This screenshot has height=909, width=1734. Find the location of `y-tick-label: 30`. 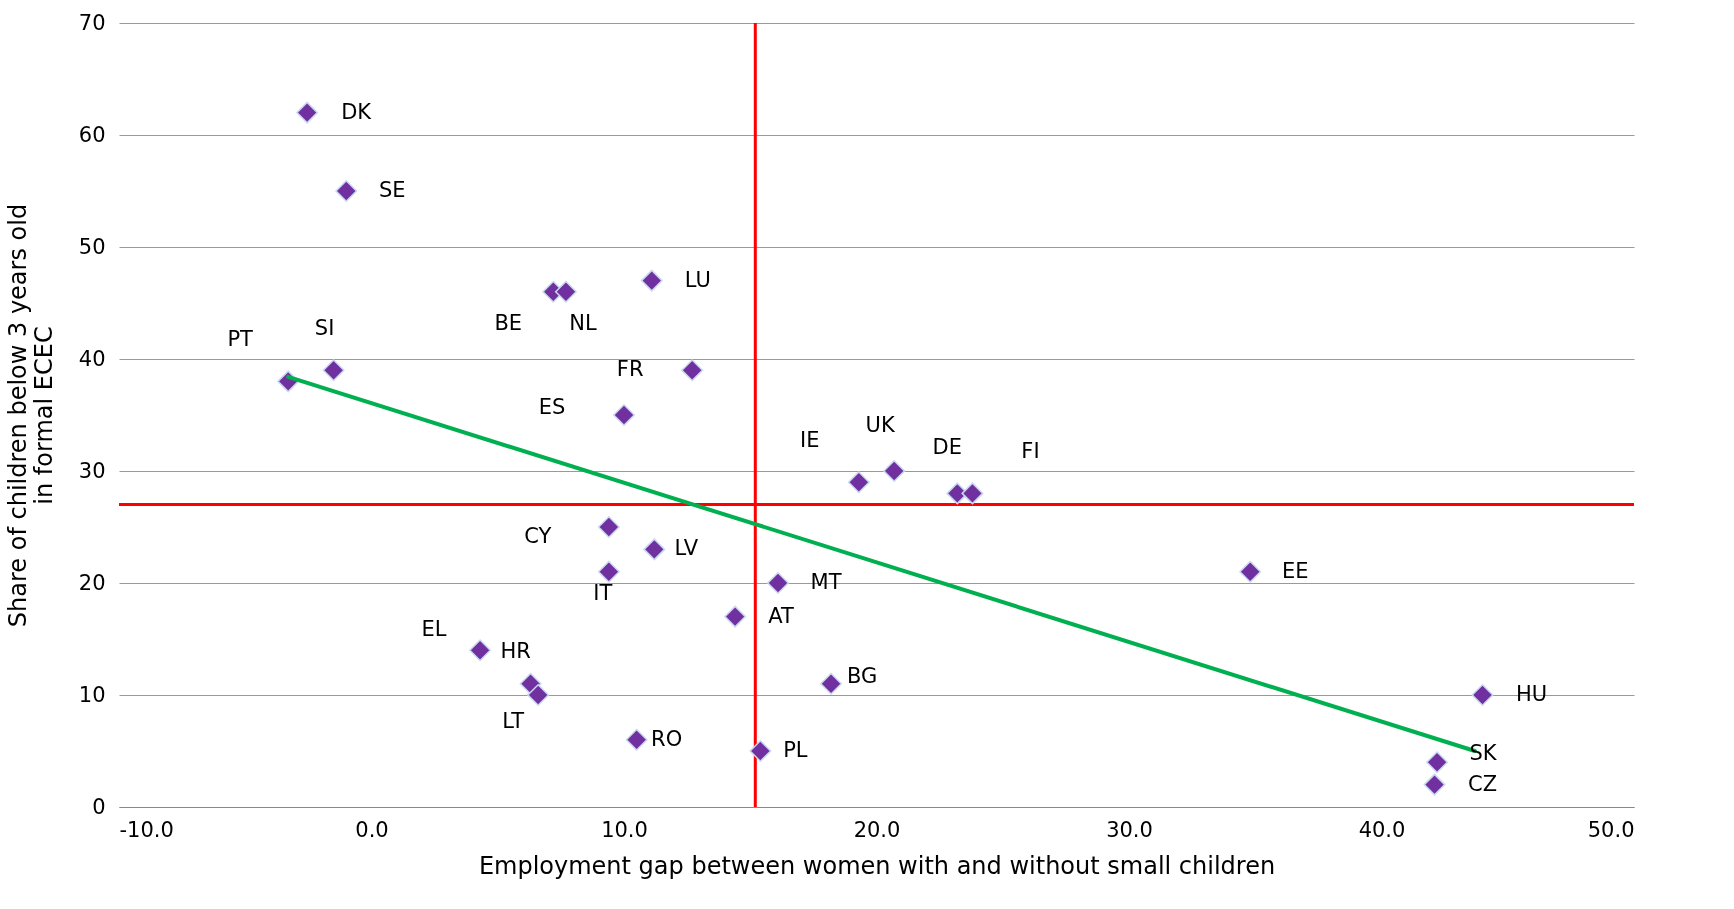

y-tick-label: 30 is located at coordinates (92, 470).